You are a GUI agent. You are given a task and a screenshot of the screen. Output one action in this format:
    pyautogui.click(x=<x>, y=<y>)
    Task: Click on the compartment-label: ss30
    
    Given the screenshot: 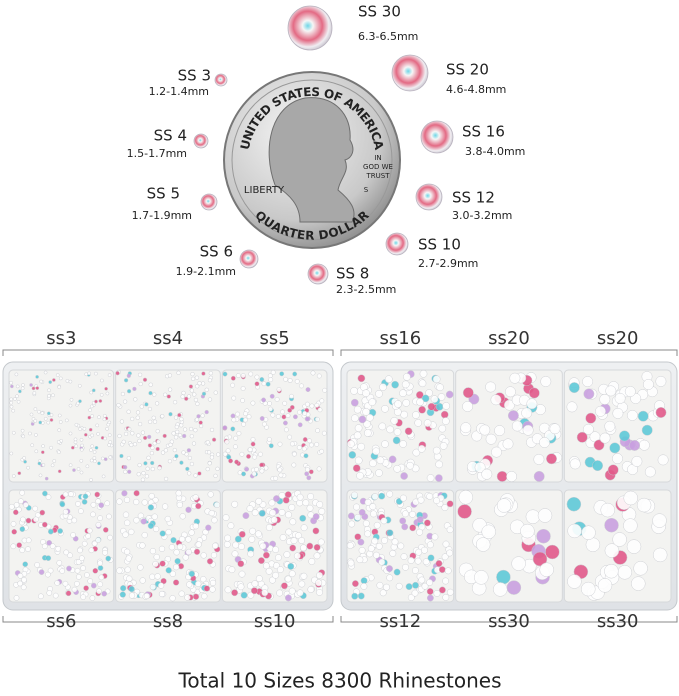 What is the action you would take?
    pyautogui.click(x=509, y=621)
    